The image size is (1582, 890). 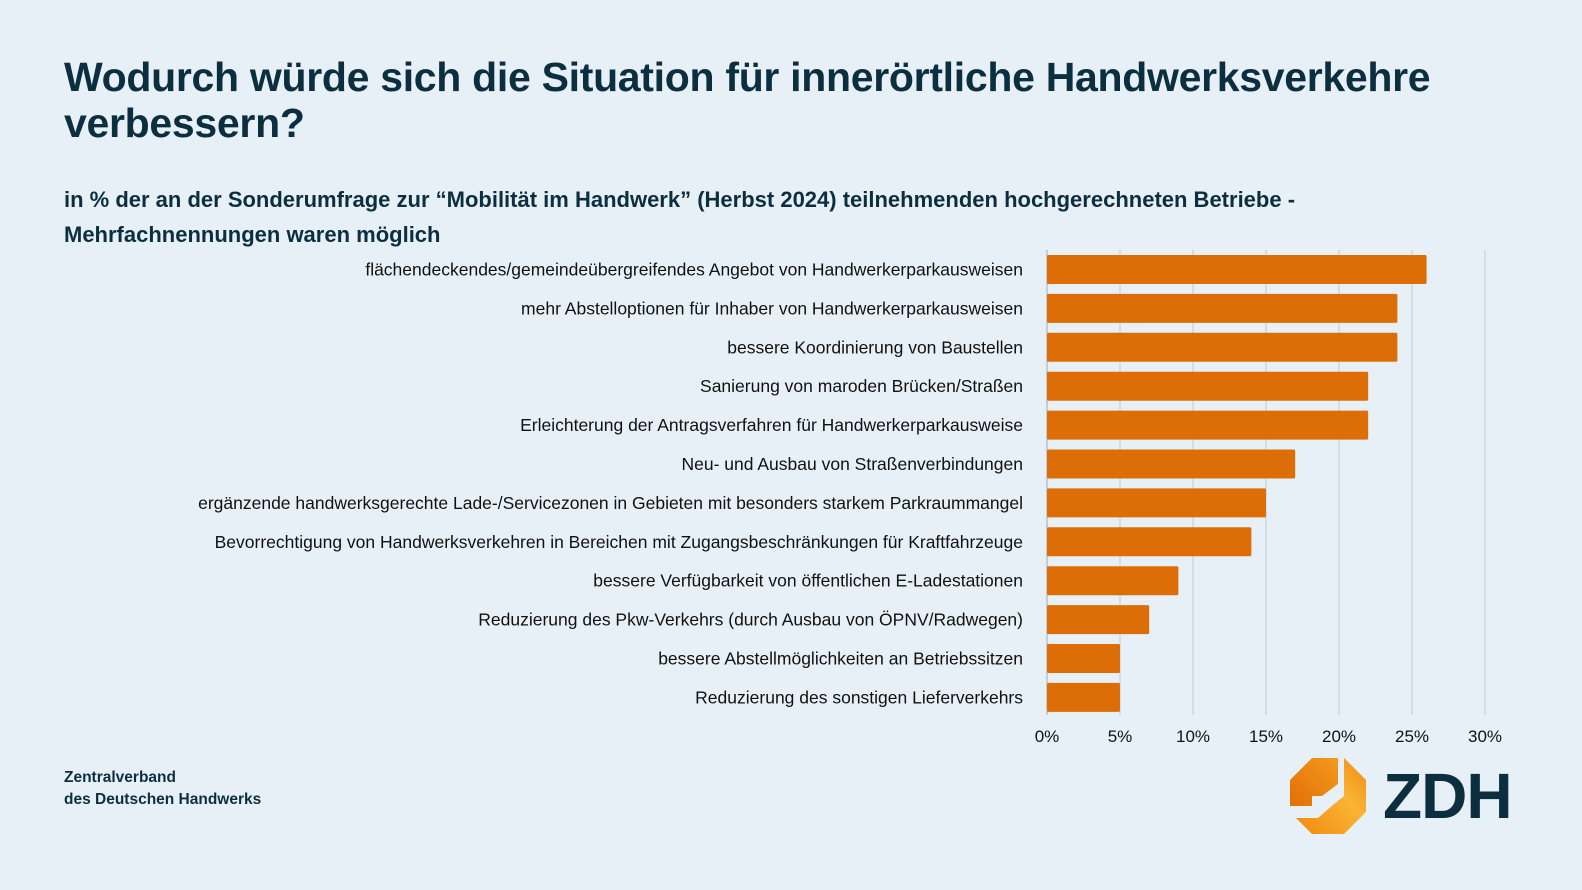 I want to click on x-tick-label: 20%, so click(x=1339, y=736).